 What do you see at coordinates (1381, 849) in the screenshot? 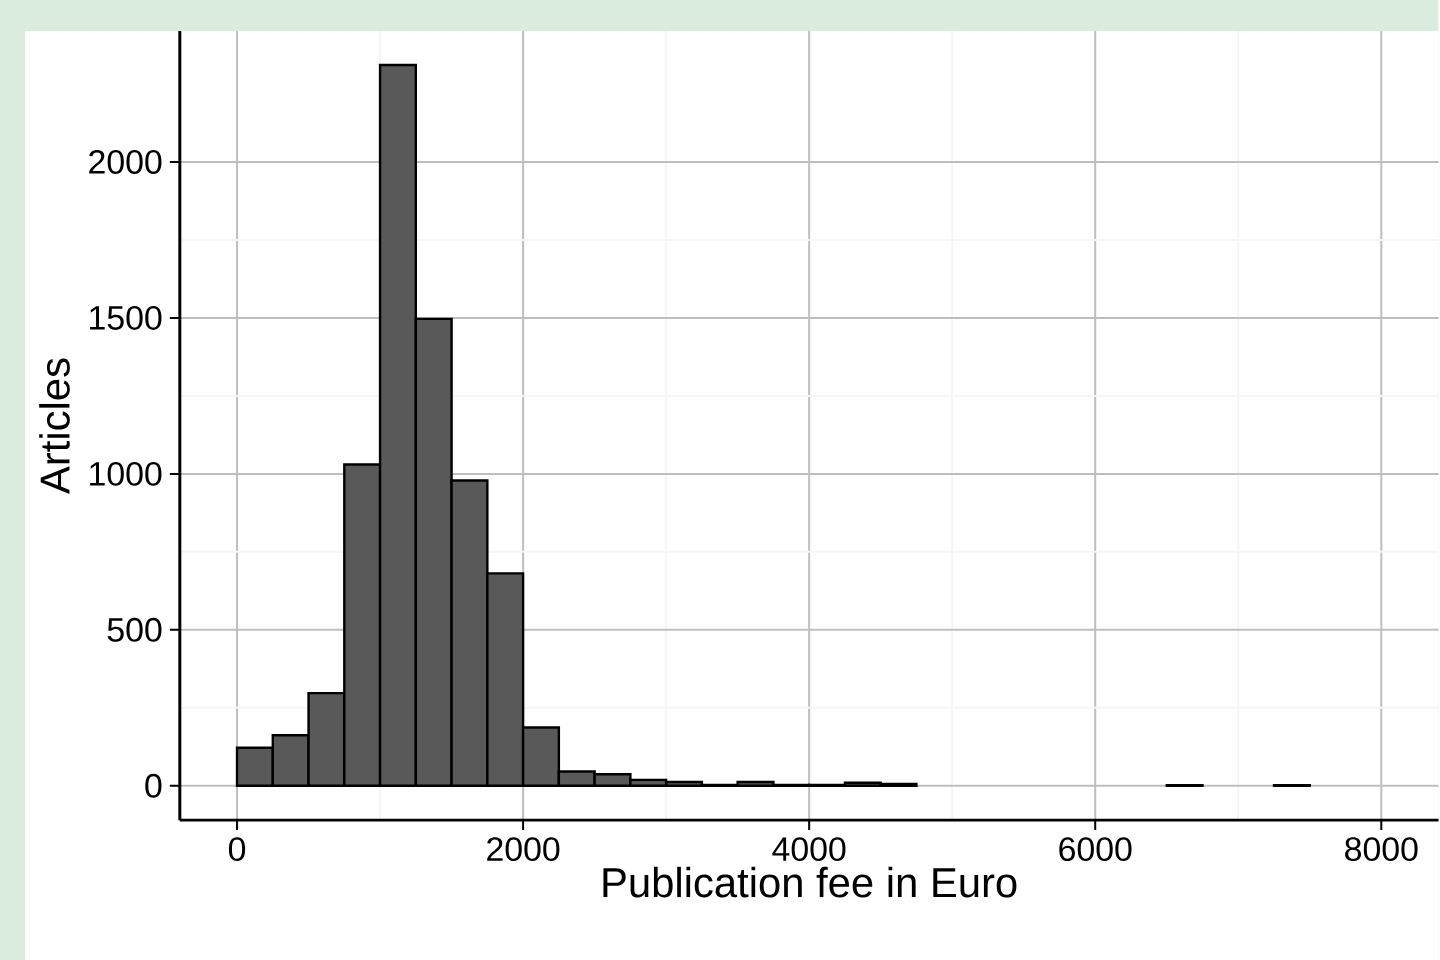
I see `x-tick-label: 8000` at bounding box center [1381, 849].